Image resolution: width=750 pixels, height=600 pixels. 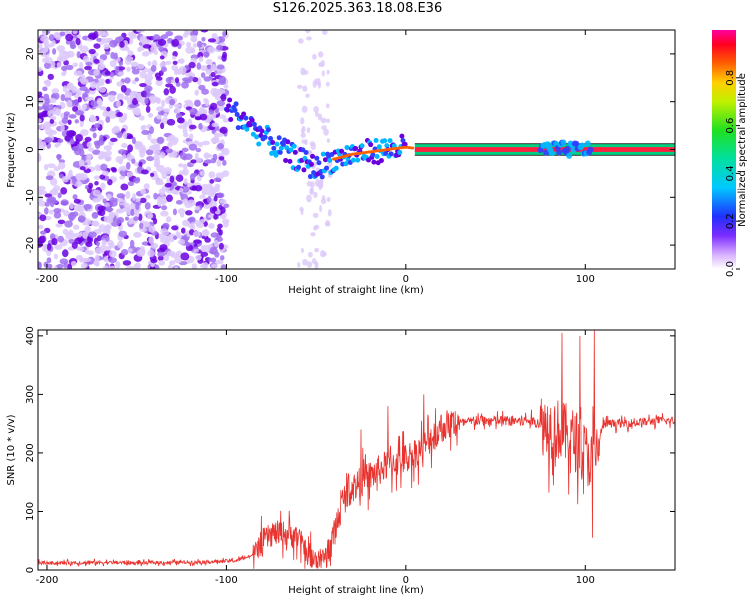 I want to click on spectrogram-band-core, so click(x=544, y=149).